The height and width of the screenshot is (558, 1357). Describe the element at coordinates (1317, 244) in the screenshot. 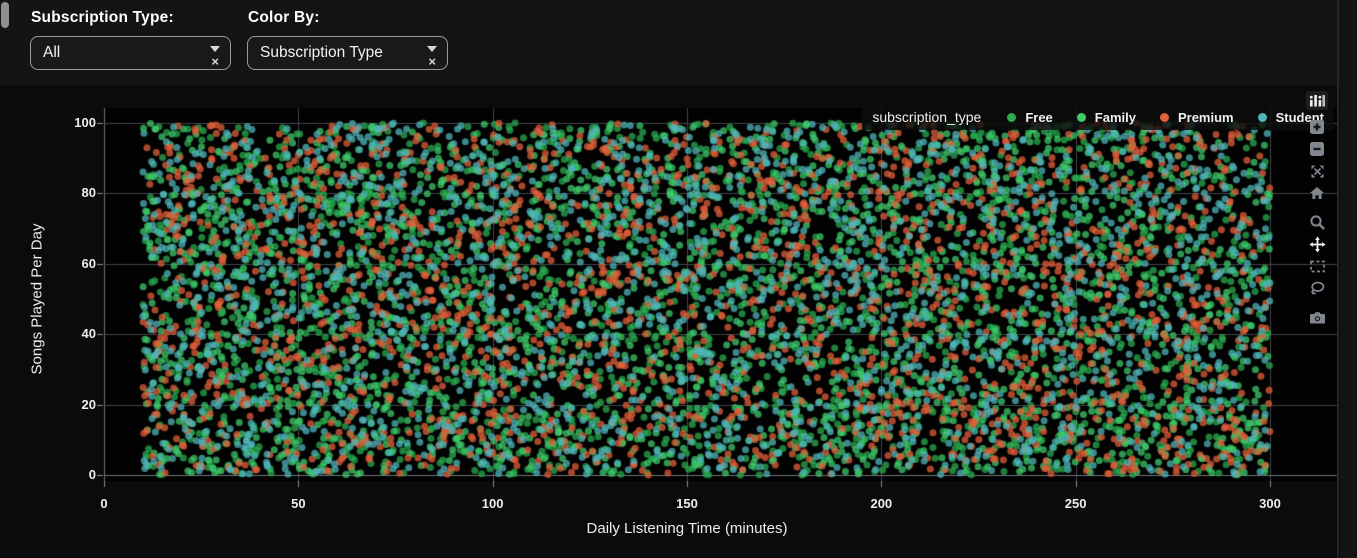

I see `pan-icon` at that location.